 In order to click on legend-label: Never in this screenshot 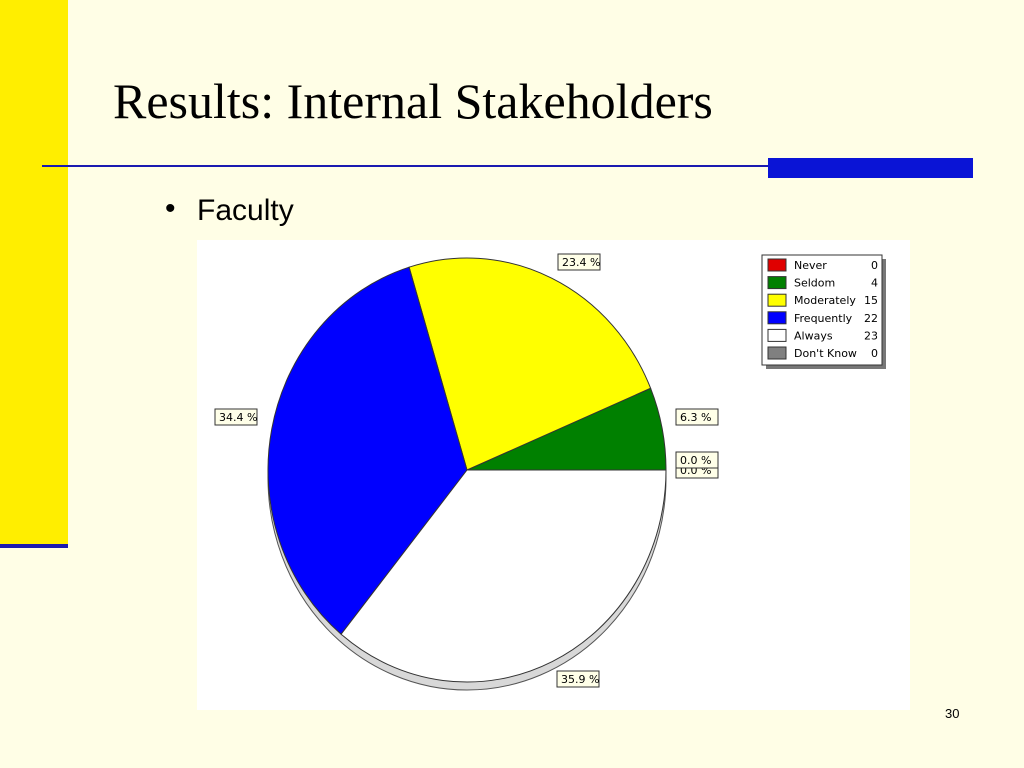, I will do `click(810, 265)`.